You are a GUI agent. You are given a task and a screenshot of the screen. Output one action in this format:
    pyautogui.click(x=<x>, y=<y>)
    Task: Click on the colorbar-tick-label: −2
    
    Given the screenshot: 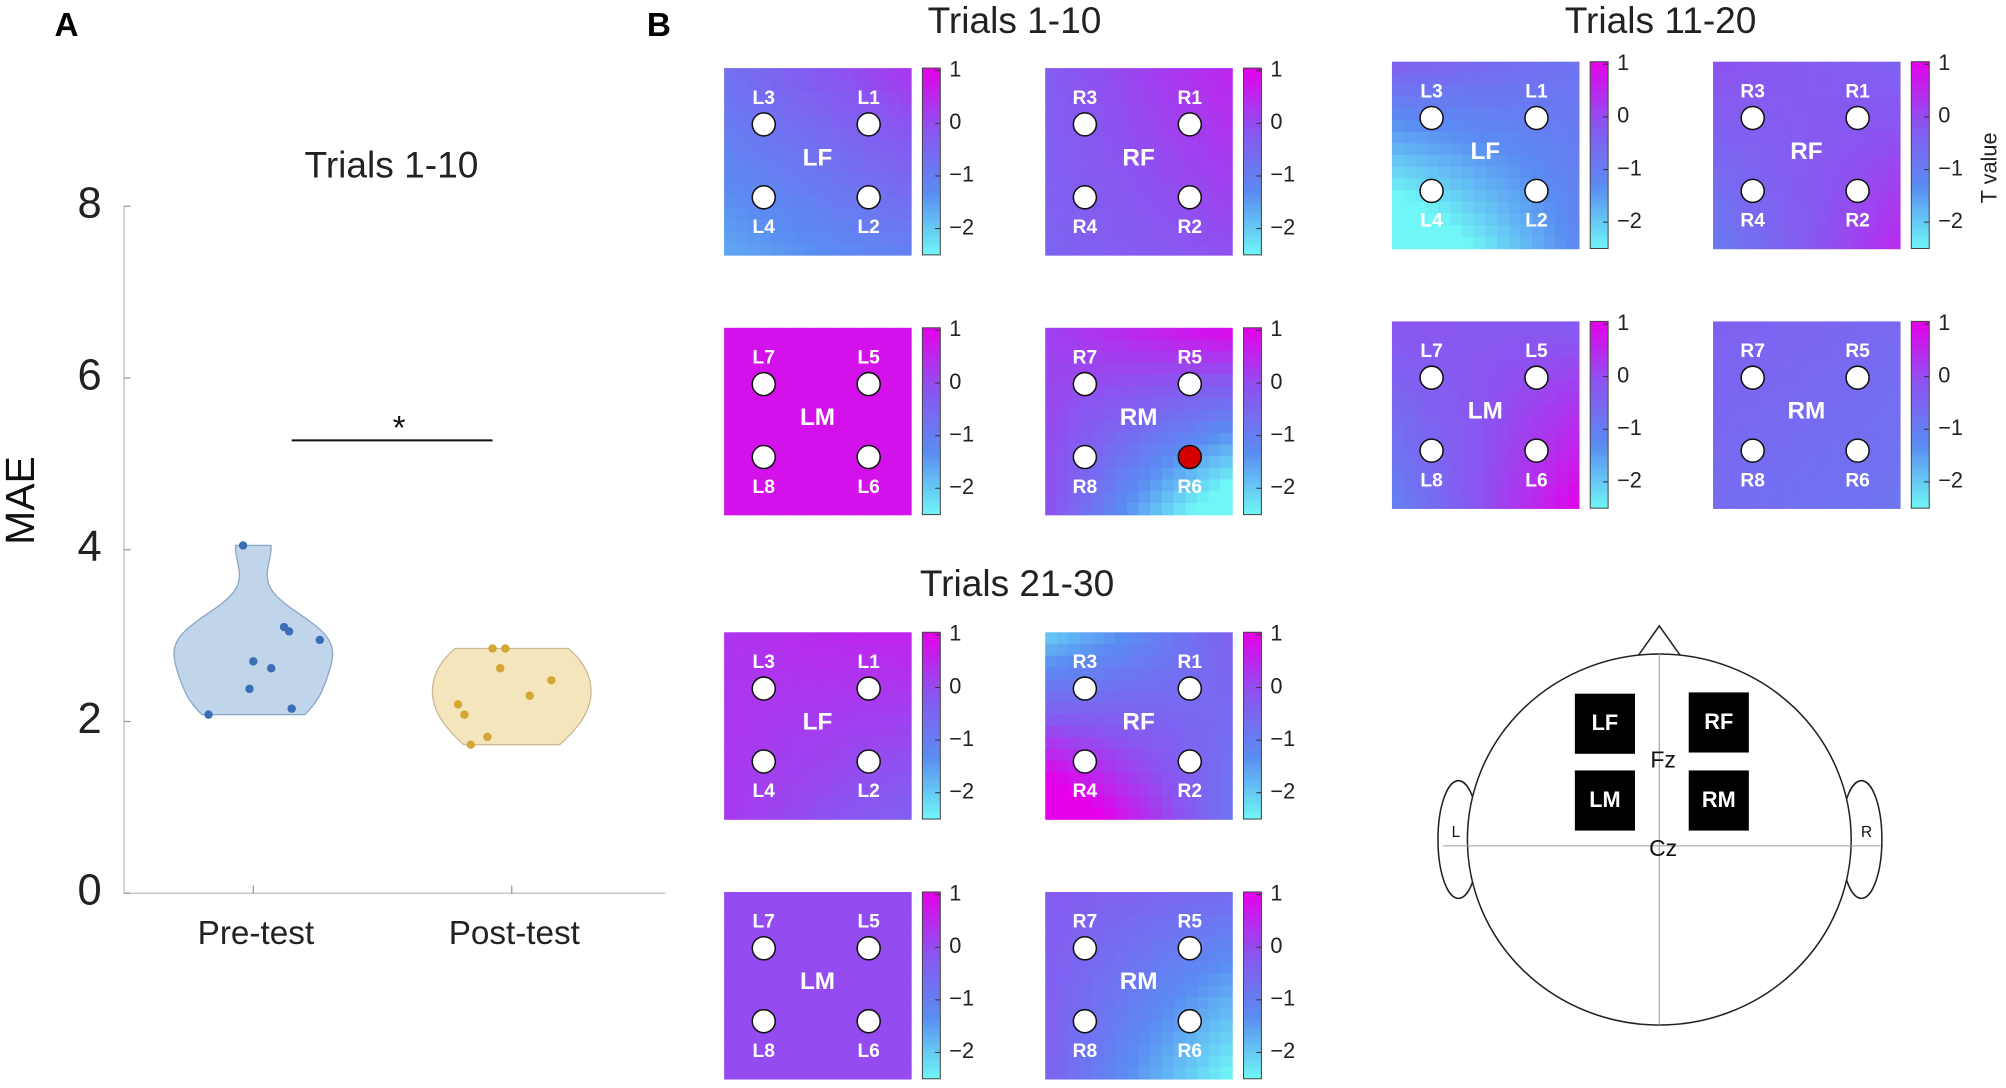 What is the action you would take?
    pyautogui.click(x=1950, y=480)
    